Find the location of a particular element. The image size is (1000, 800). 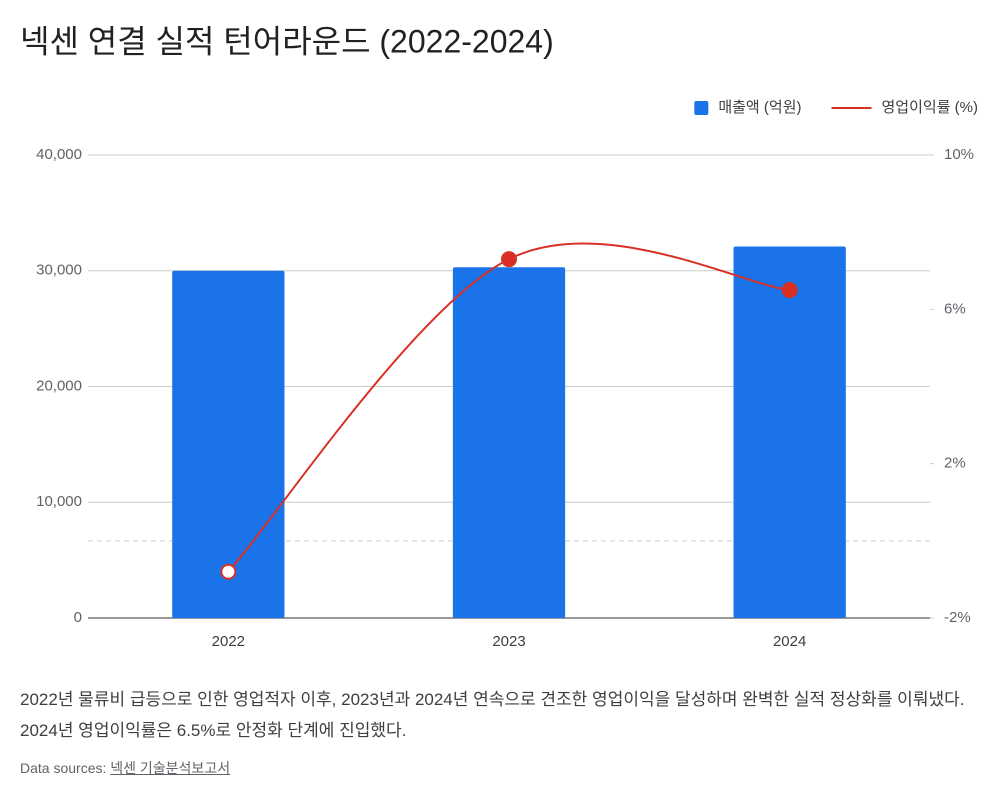

legend-label: 매출액 (억원) is located at coordinates (759, 107).